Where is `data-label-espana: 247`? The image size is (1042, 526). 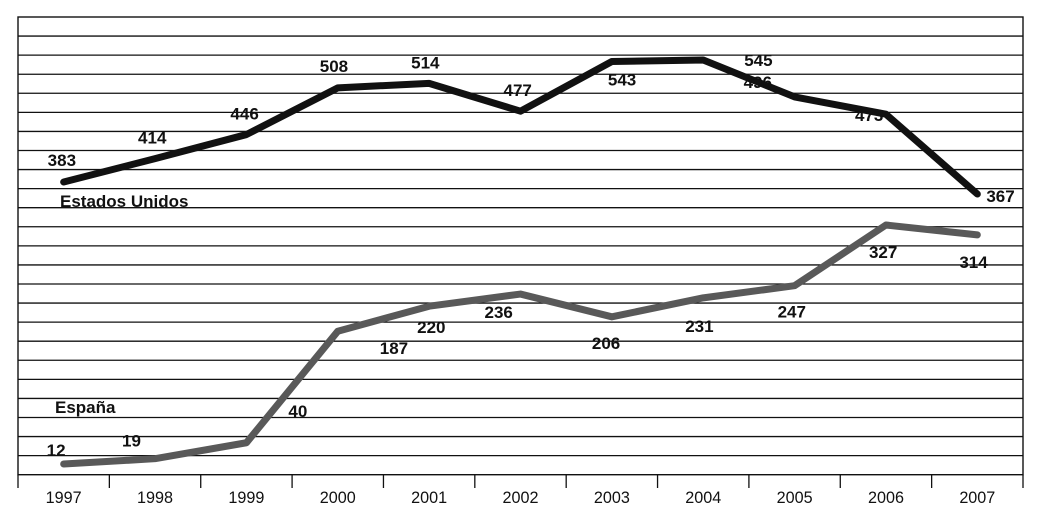 data-label-espana: 247 is located at coordinates (792, 312).